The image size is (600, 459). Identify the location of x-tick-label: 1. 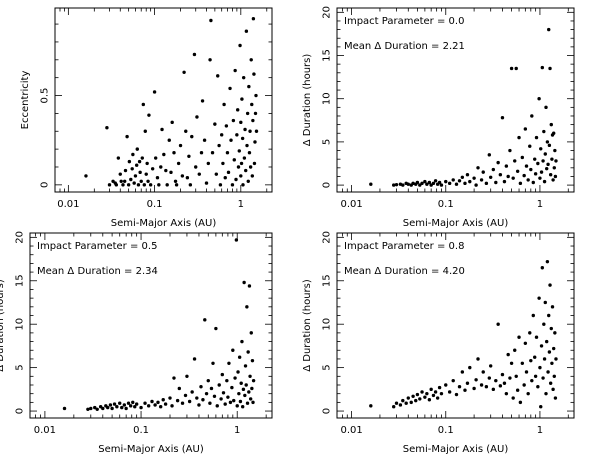
(540, 430).